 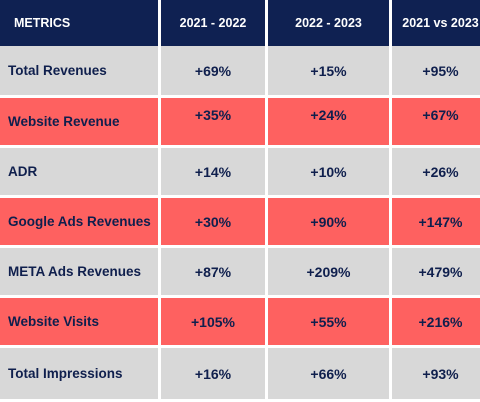 What do you see at coordinates (328, 173) in the screenshot?
I see `row-value-2022-2023: +10%` at bounding box center [328, 173].